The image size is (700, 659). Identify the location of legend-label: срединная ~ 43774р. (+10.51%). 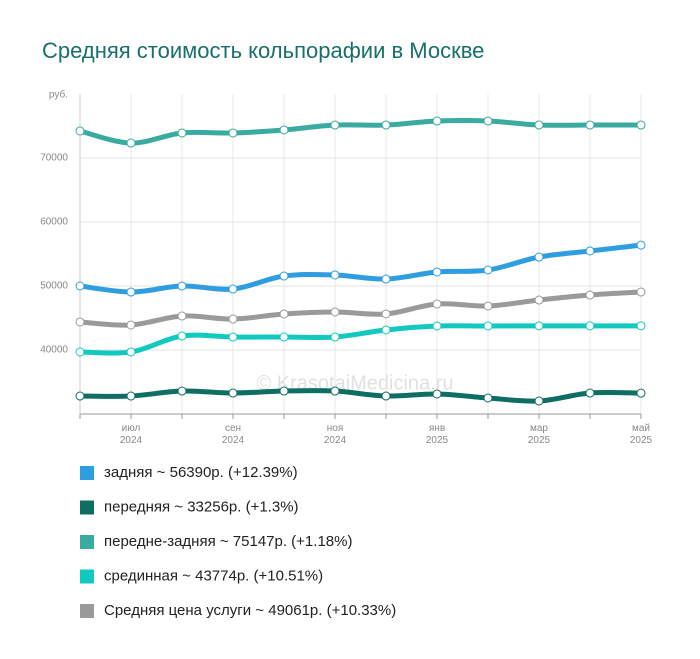
(213, 575).